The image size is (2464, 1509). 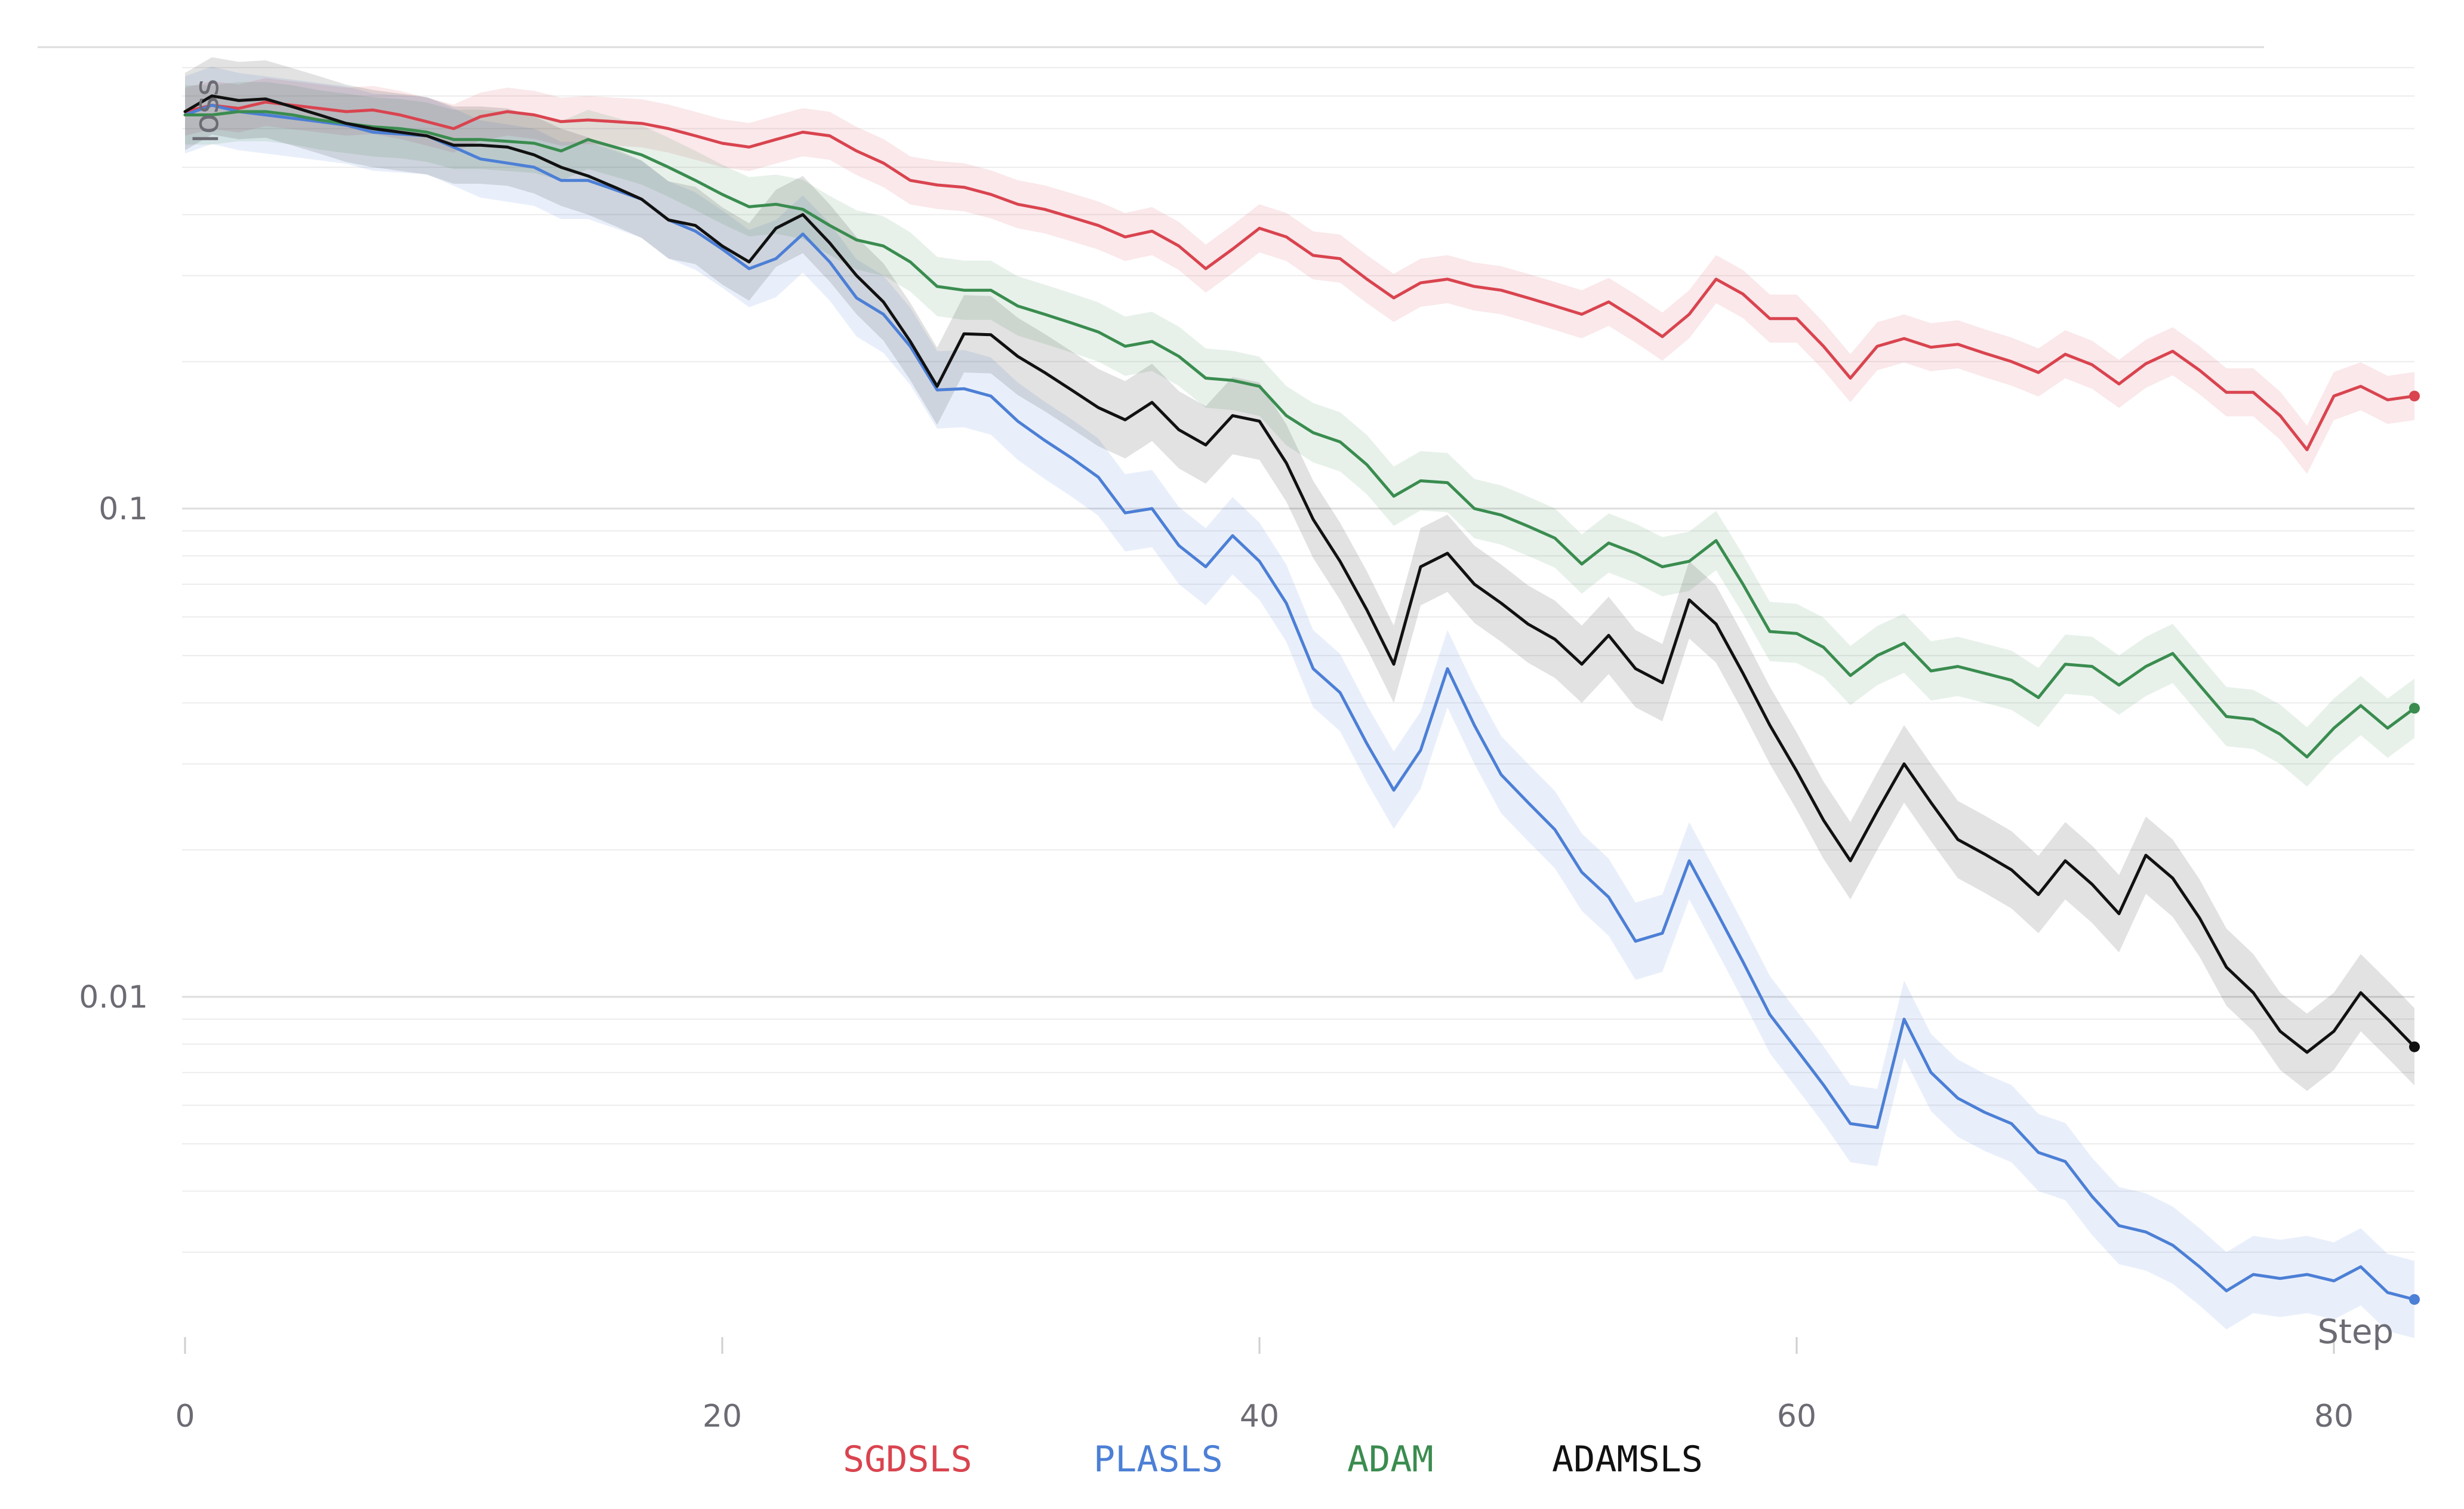 I want to click on x-axis-title: Step, so click(x=2355, y=1332).